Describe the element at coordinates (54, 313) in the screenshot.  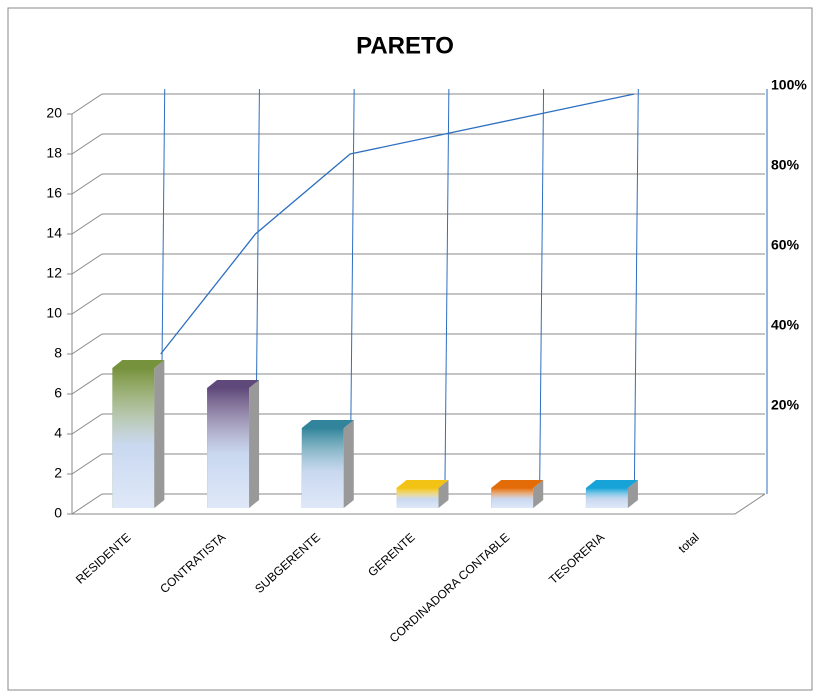
I see `y-tick-label: 10` at that location.